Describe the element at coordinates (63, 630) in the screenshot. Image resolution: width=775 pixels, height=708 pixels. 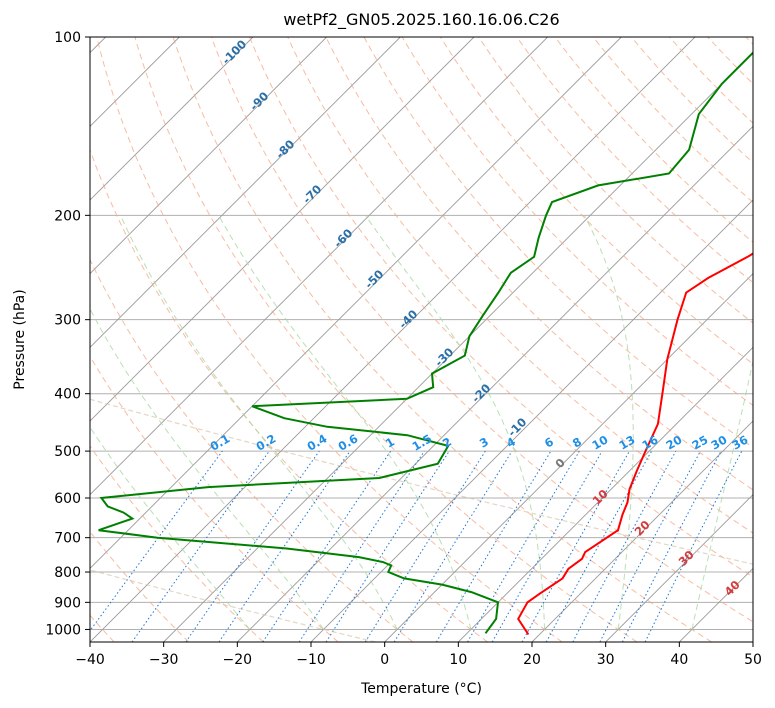
I see `y-tick-label: 1000` at that location.